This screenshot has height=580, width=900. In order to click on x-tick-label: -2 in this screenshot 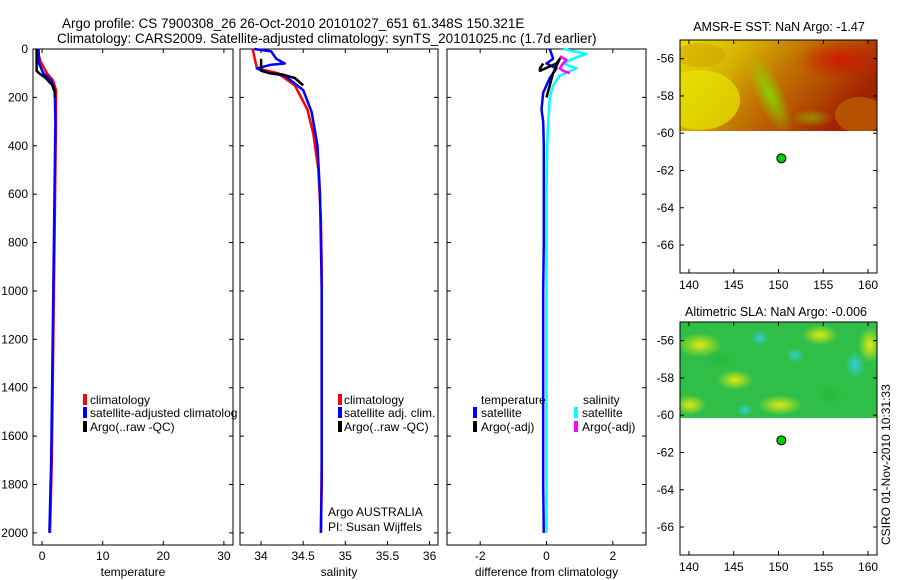, I will do `click(480, 556)`.